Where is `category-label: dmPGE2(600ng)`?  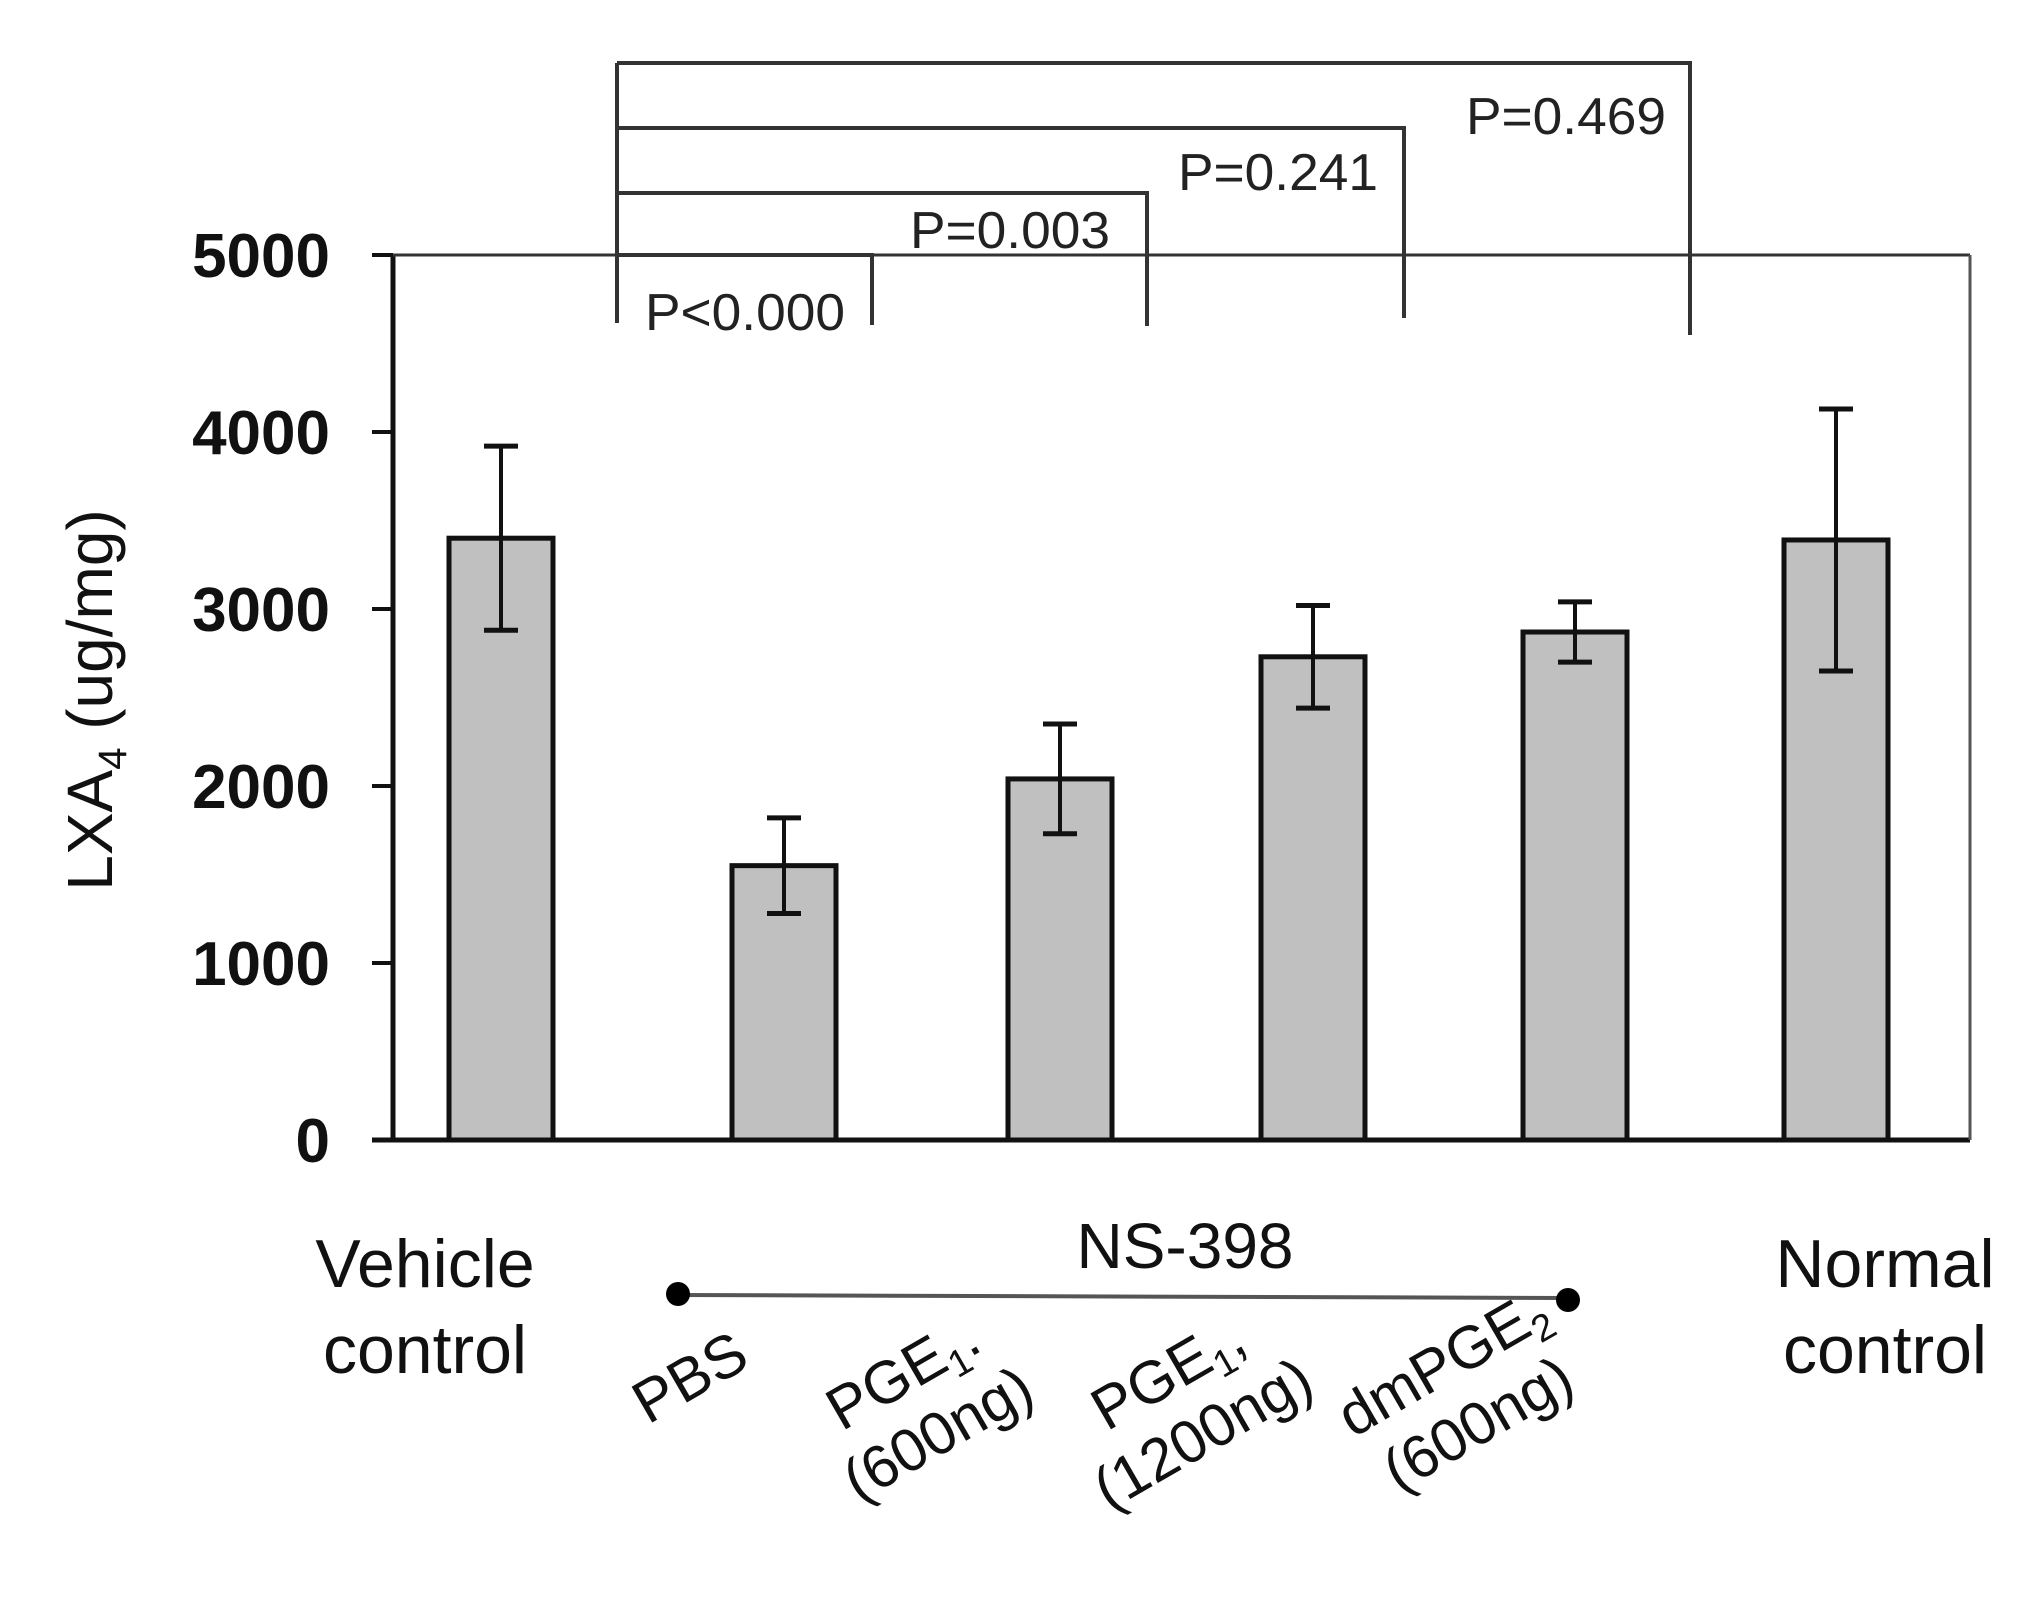
category-label: dmPGE2(600ng) is located at coordinates (1455, 1396).